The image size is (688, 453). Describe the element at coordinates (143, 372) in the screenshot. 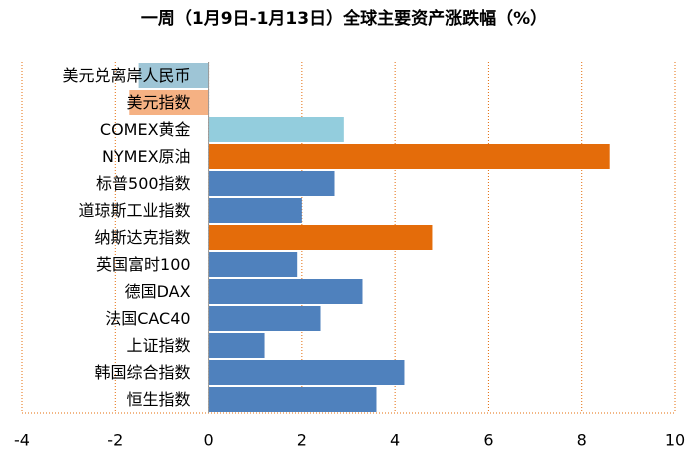

I see `y-tick-label: 韩国综合指数` at that location.